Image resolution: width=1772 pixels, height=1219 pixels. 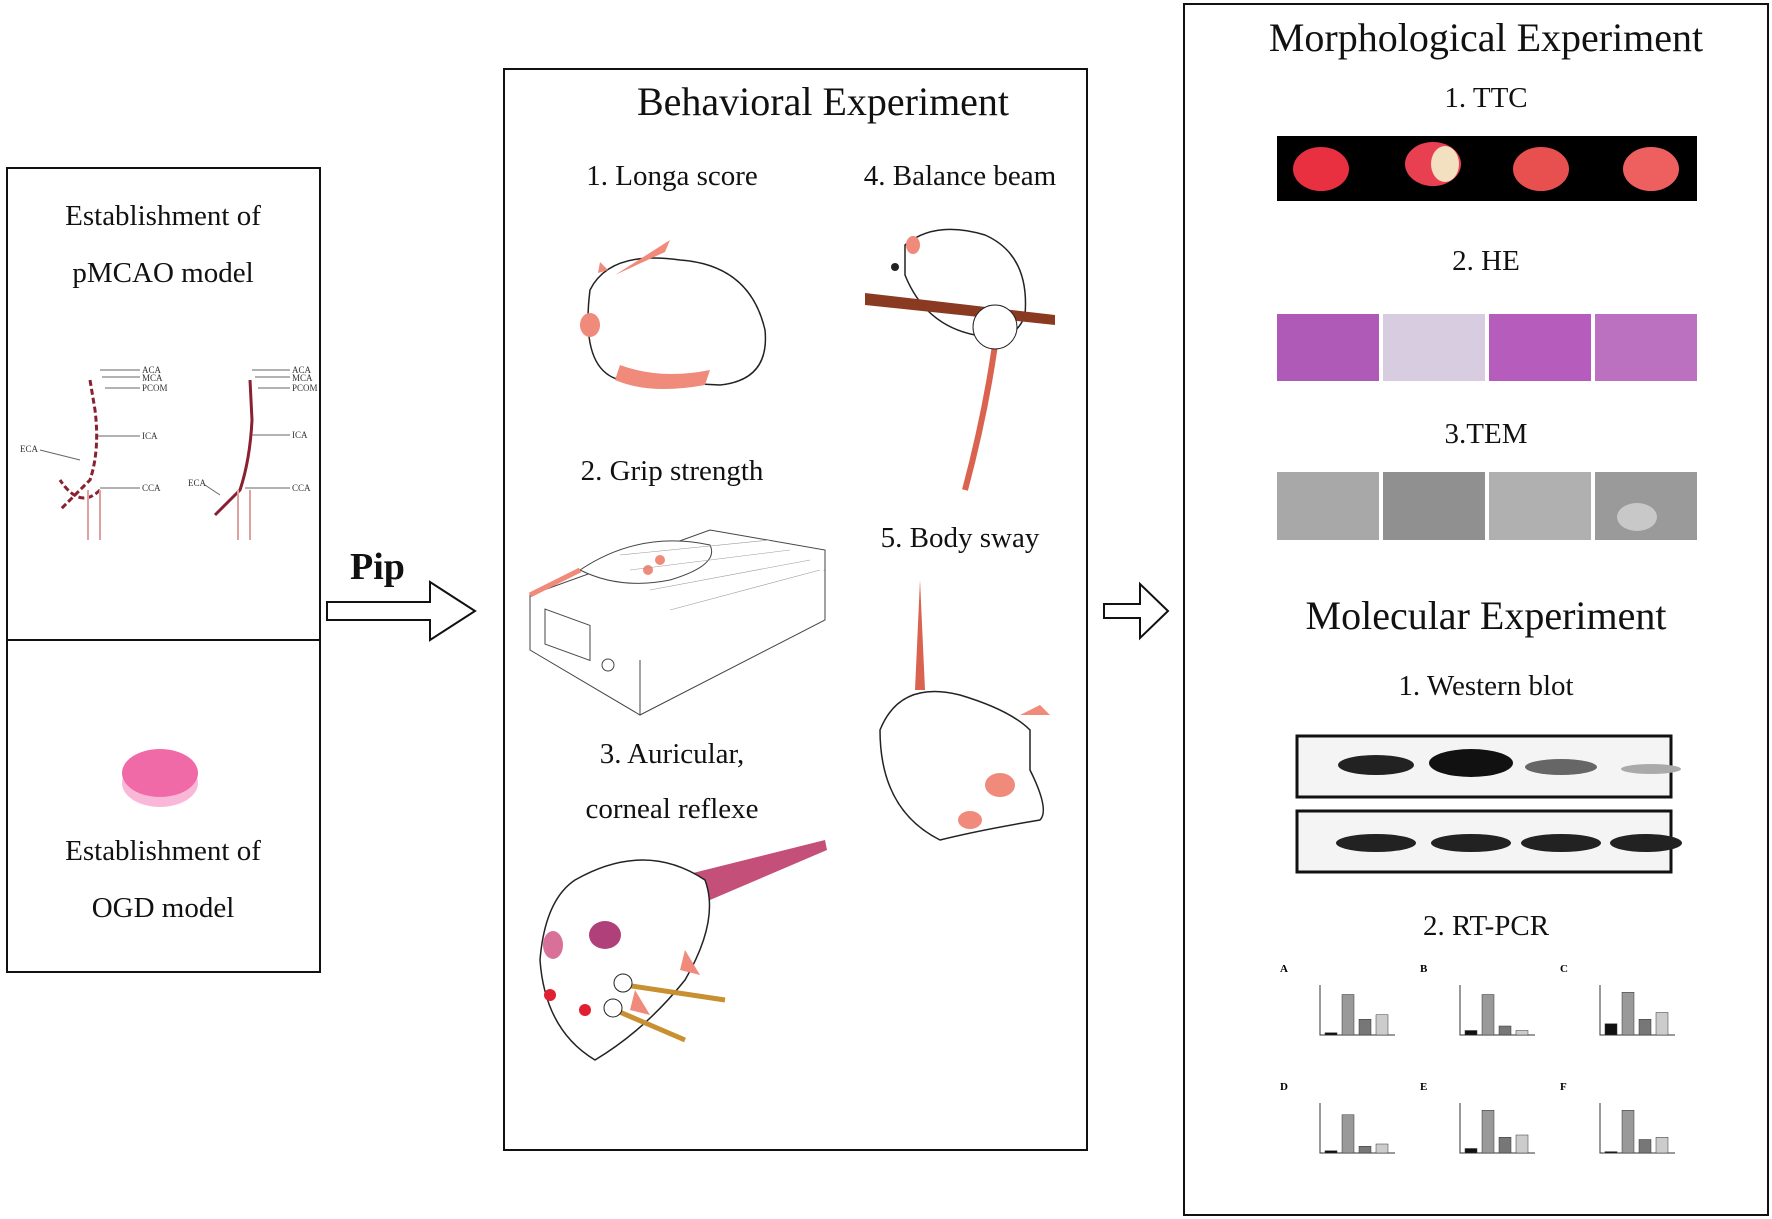 I want to click on model-panel, so click(x=163, y=570).